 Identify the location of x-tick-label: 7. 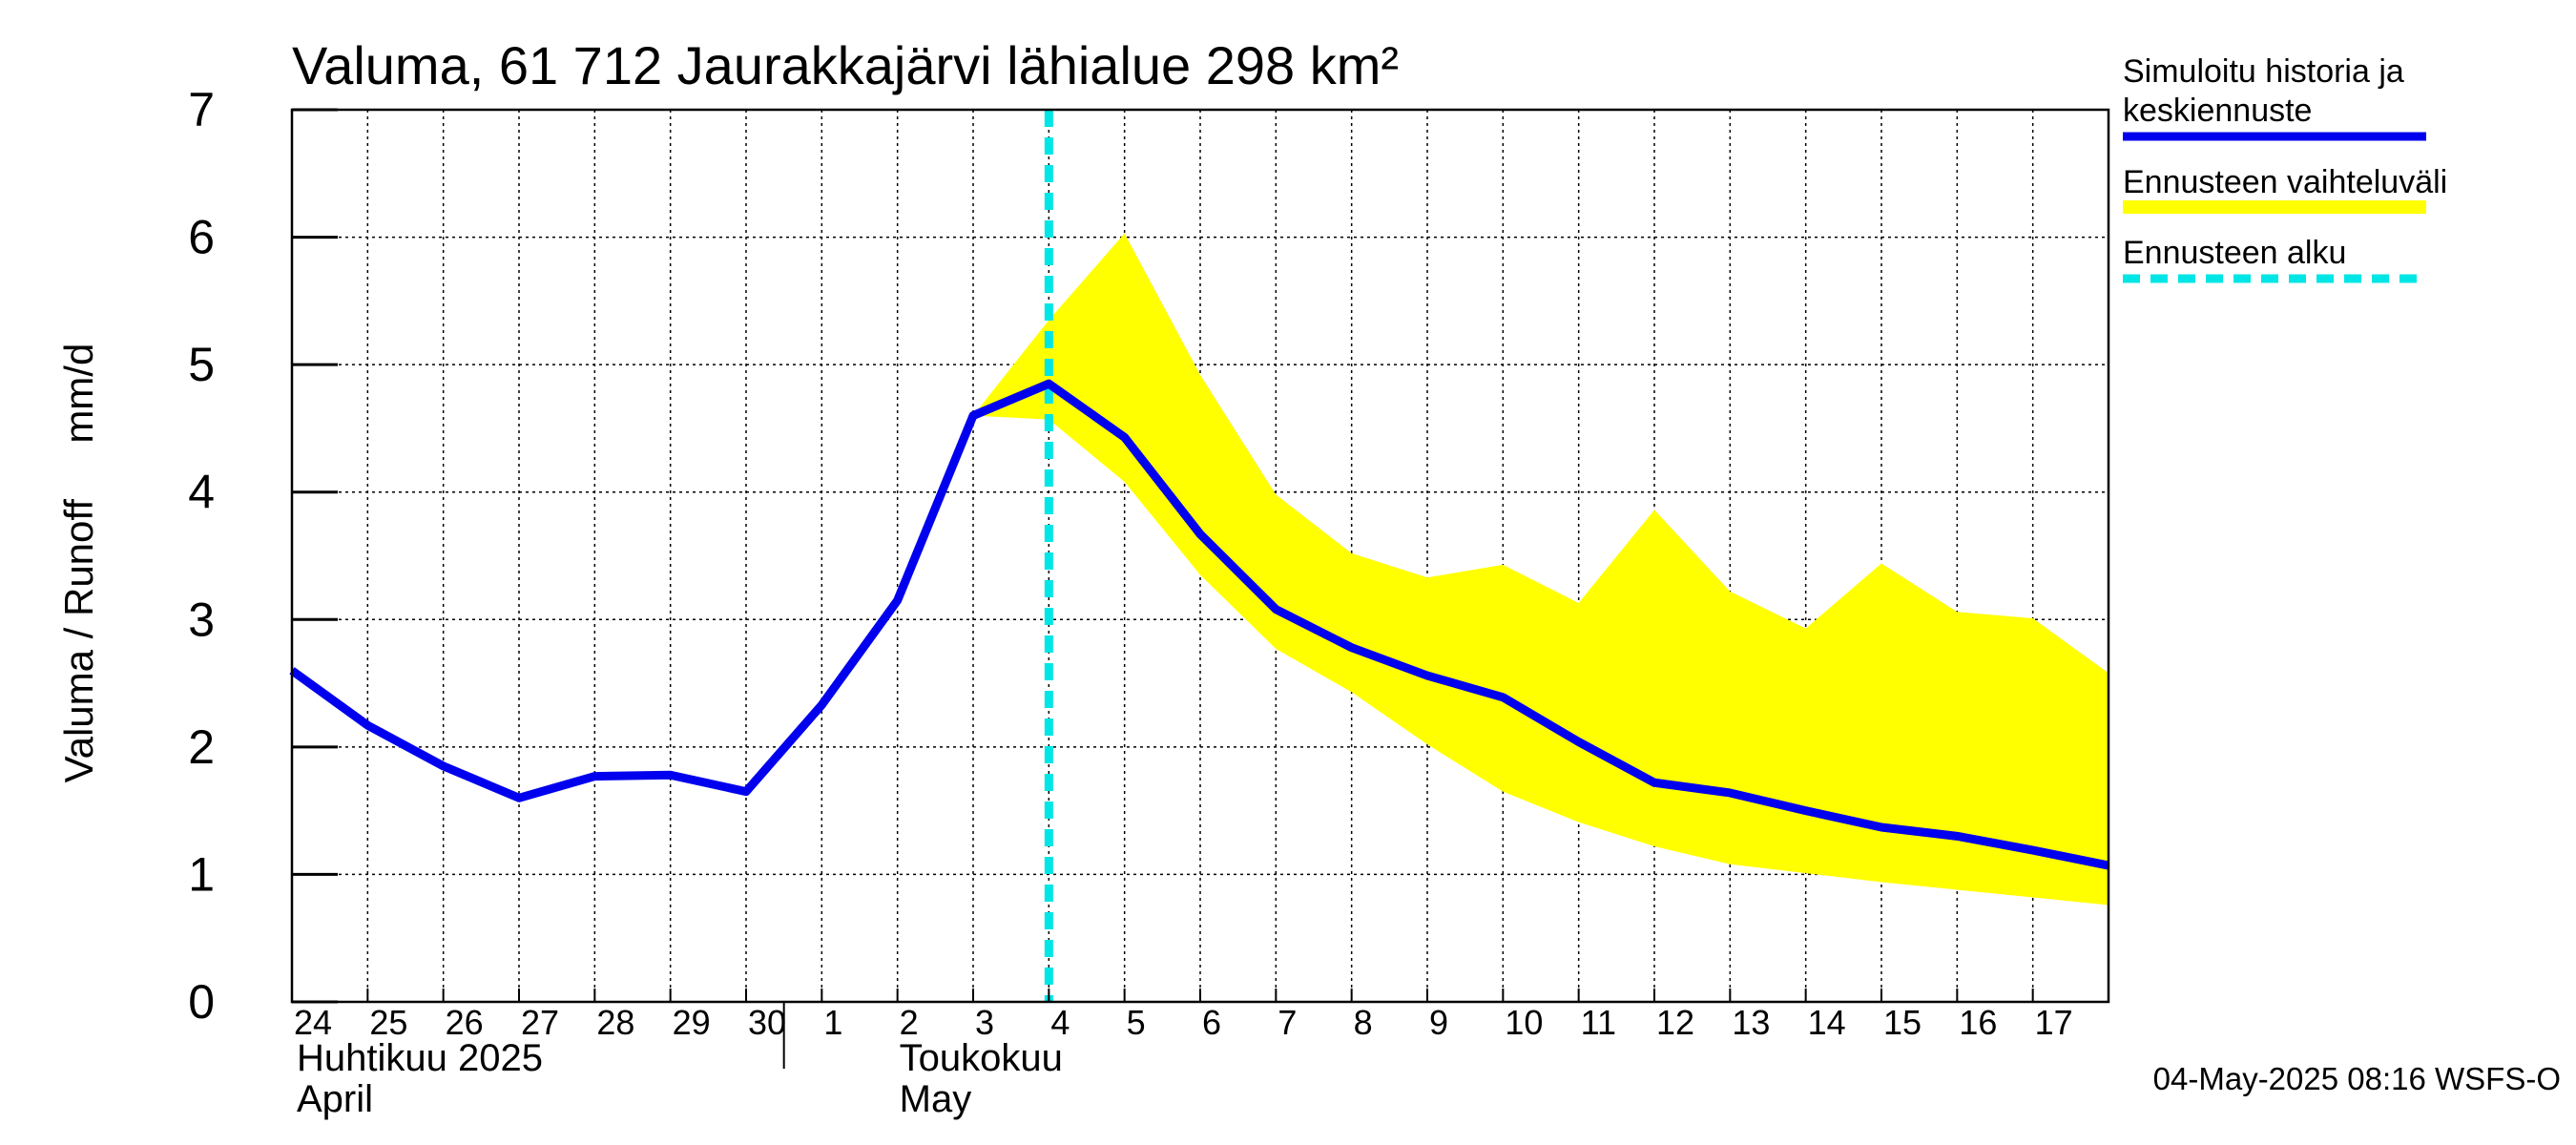
(1287, 1022).